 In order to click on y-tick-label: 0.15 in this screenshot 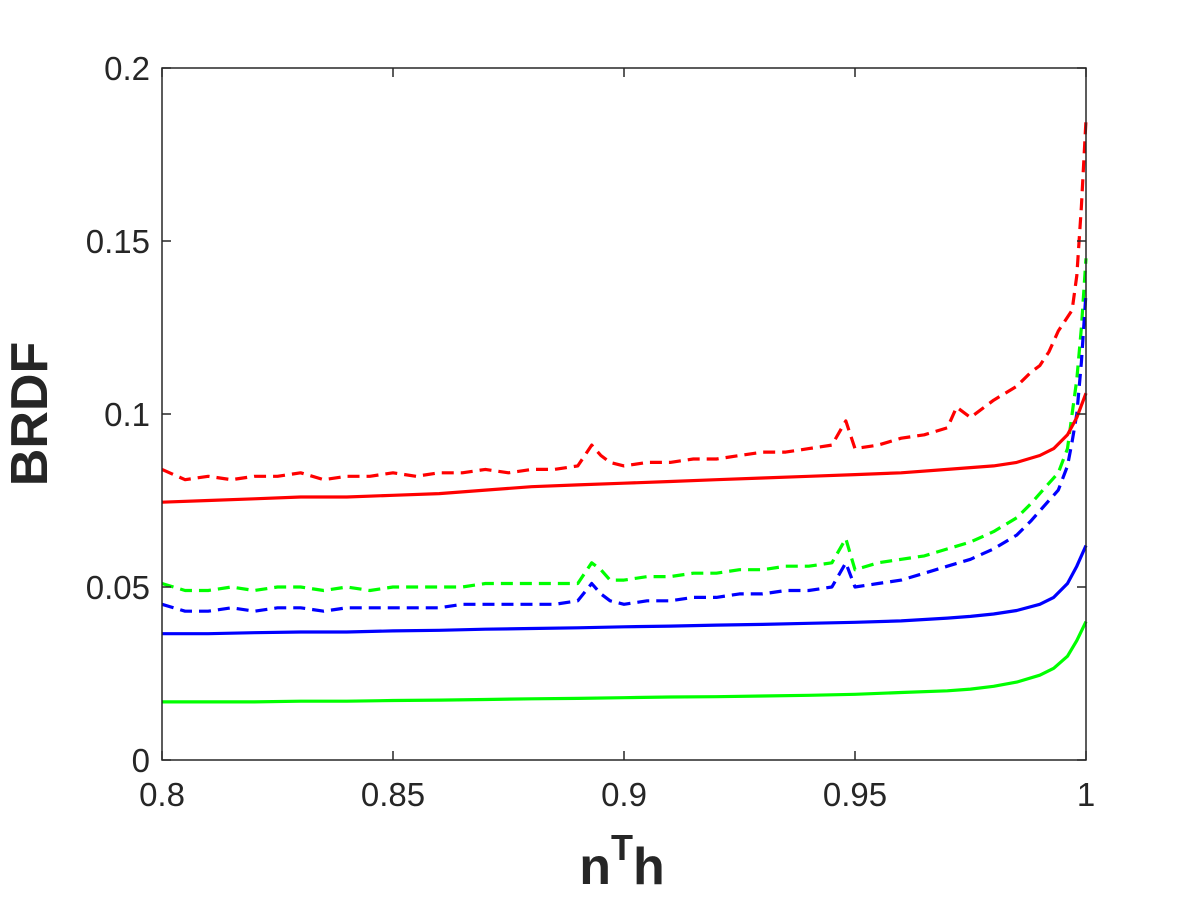, I will do `click(118, 241)`.